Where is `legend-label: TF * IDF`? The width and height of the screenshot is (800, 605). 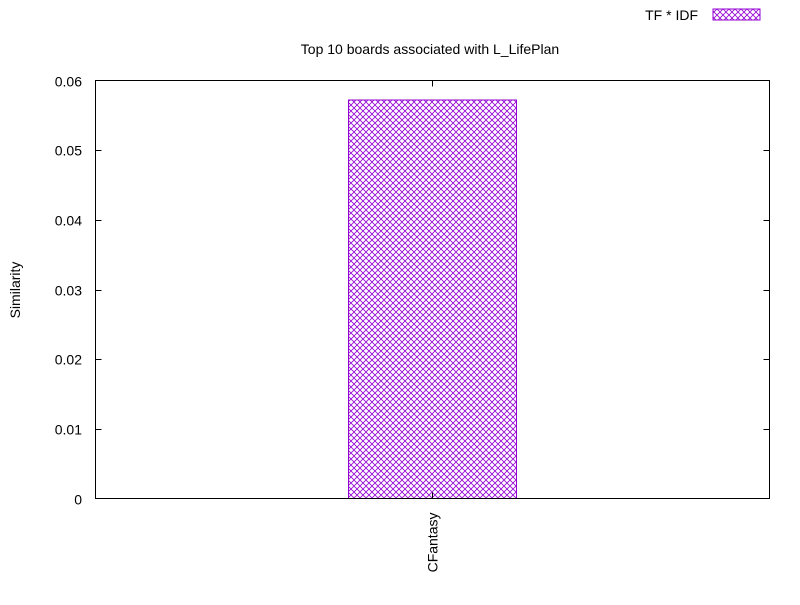
legend-label: TF * IDF is located at coordinates (671, 15).